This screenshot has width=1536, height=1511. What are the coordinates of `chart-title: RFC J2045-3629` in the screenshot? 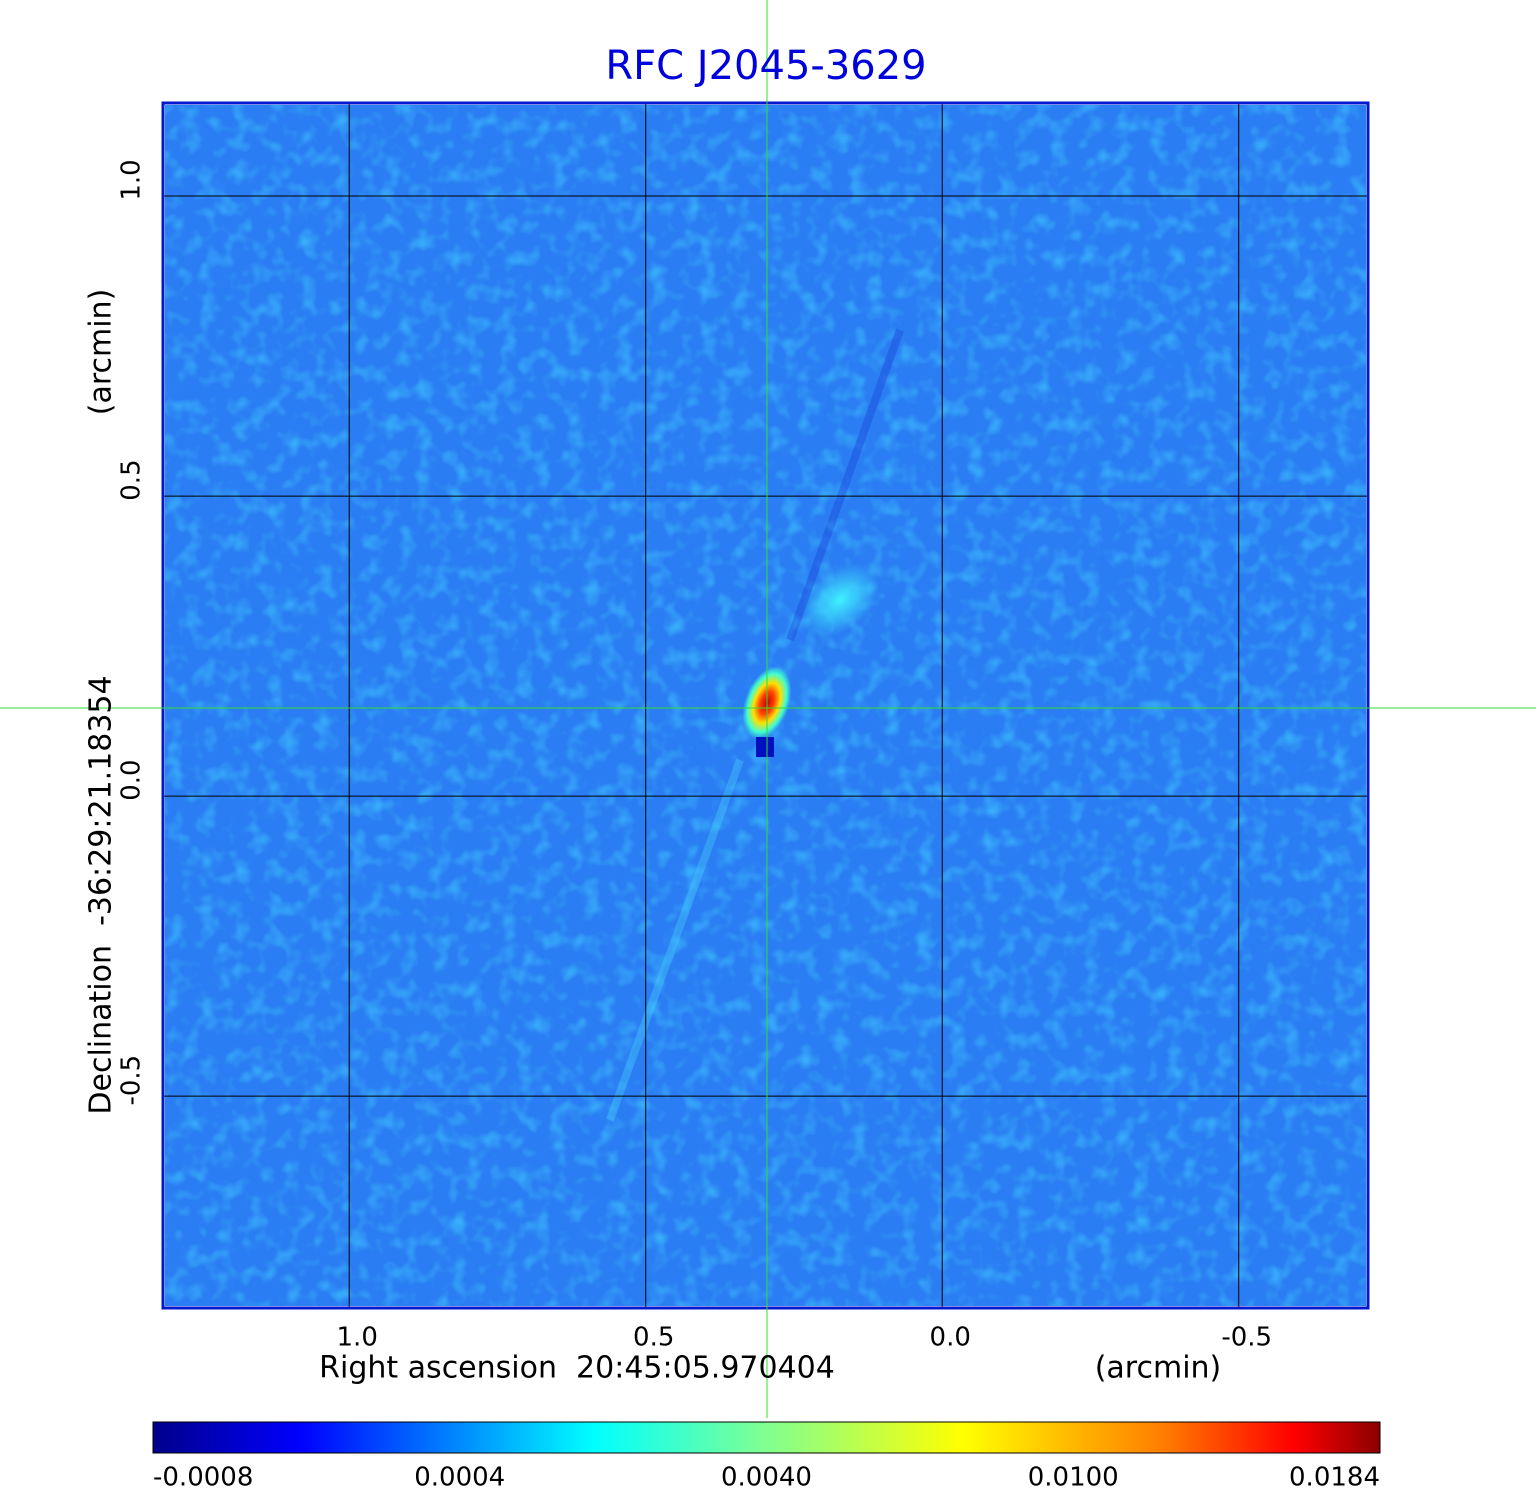 It's located at (765, 66).